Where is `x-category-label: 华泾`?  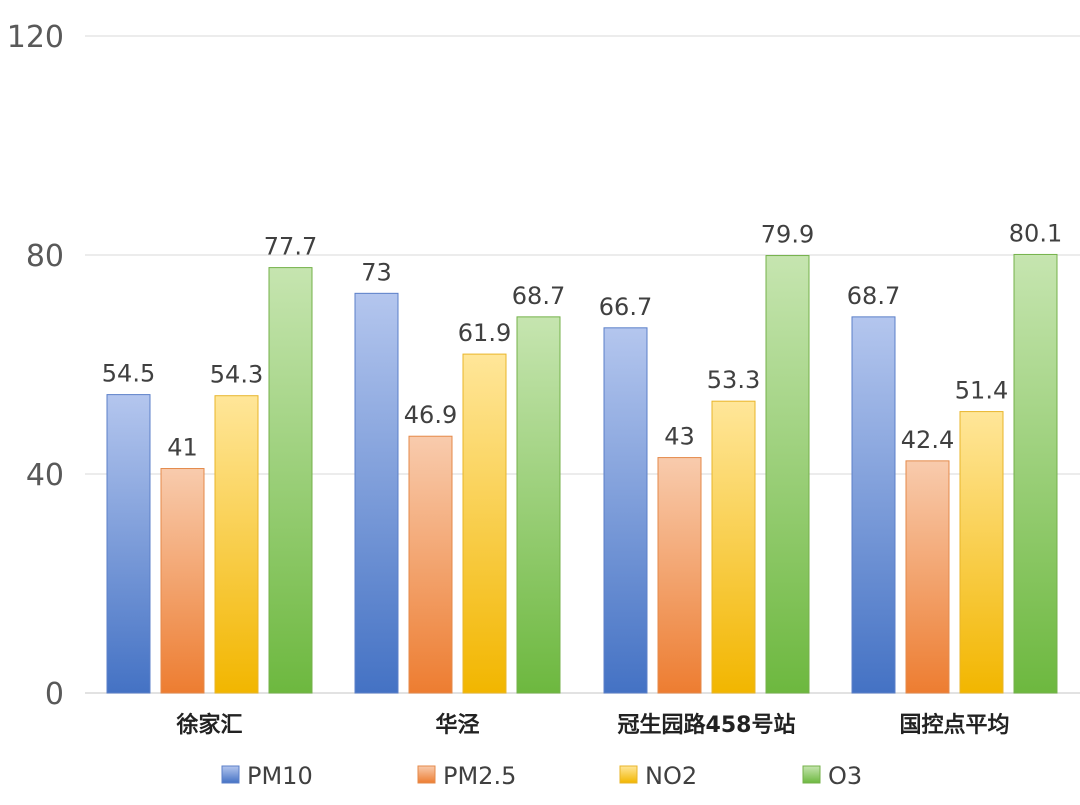
x-category-label: 华泾 is located at coordinates (457, 725).